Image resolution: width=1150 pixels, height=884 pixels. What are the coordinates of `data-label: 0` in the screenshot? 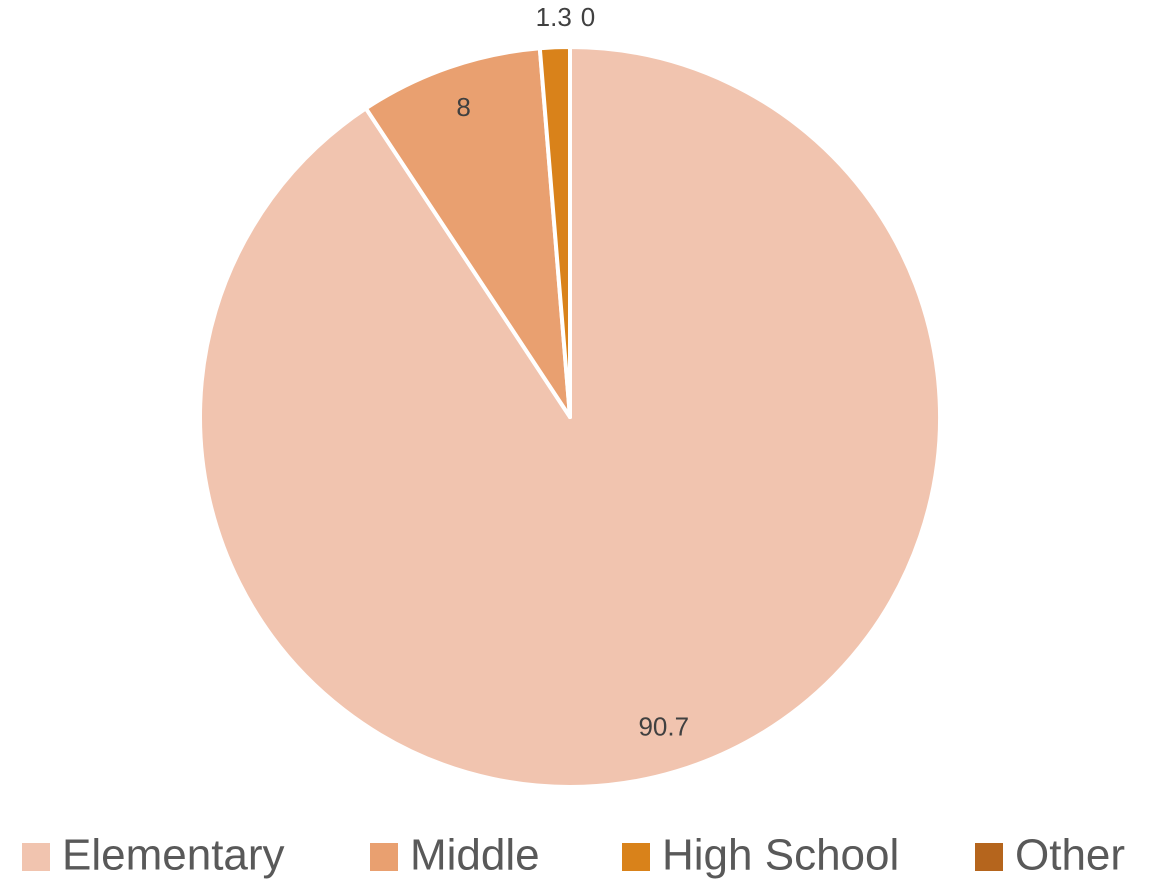 It's located at (588, 17).